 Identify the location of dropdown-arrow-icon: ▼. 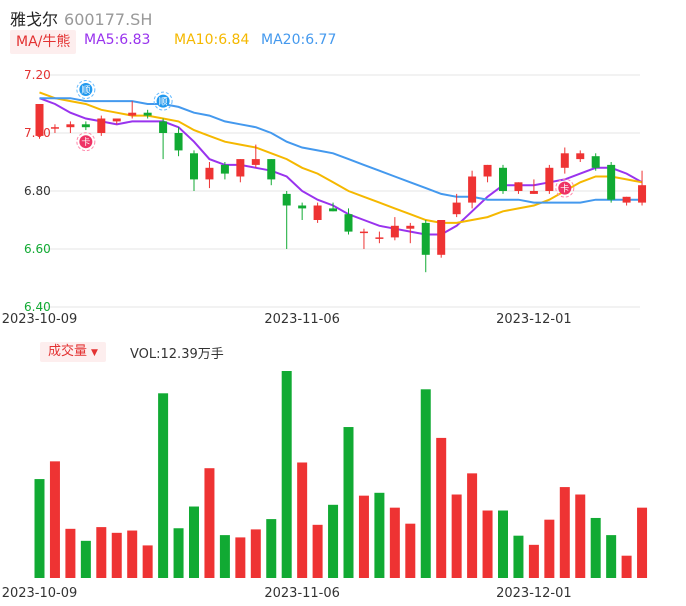
(94, 353).